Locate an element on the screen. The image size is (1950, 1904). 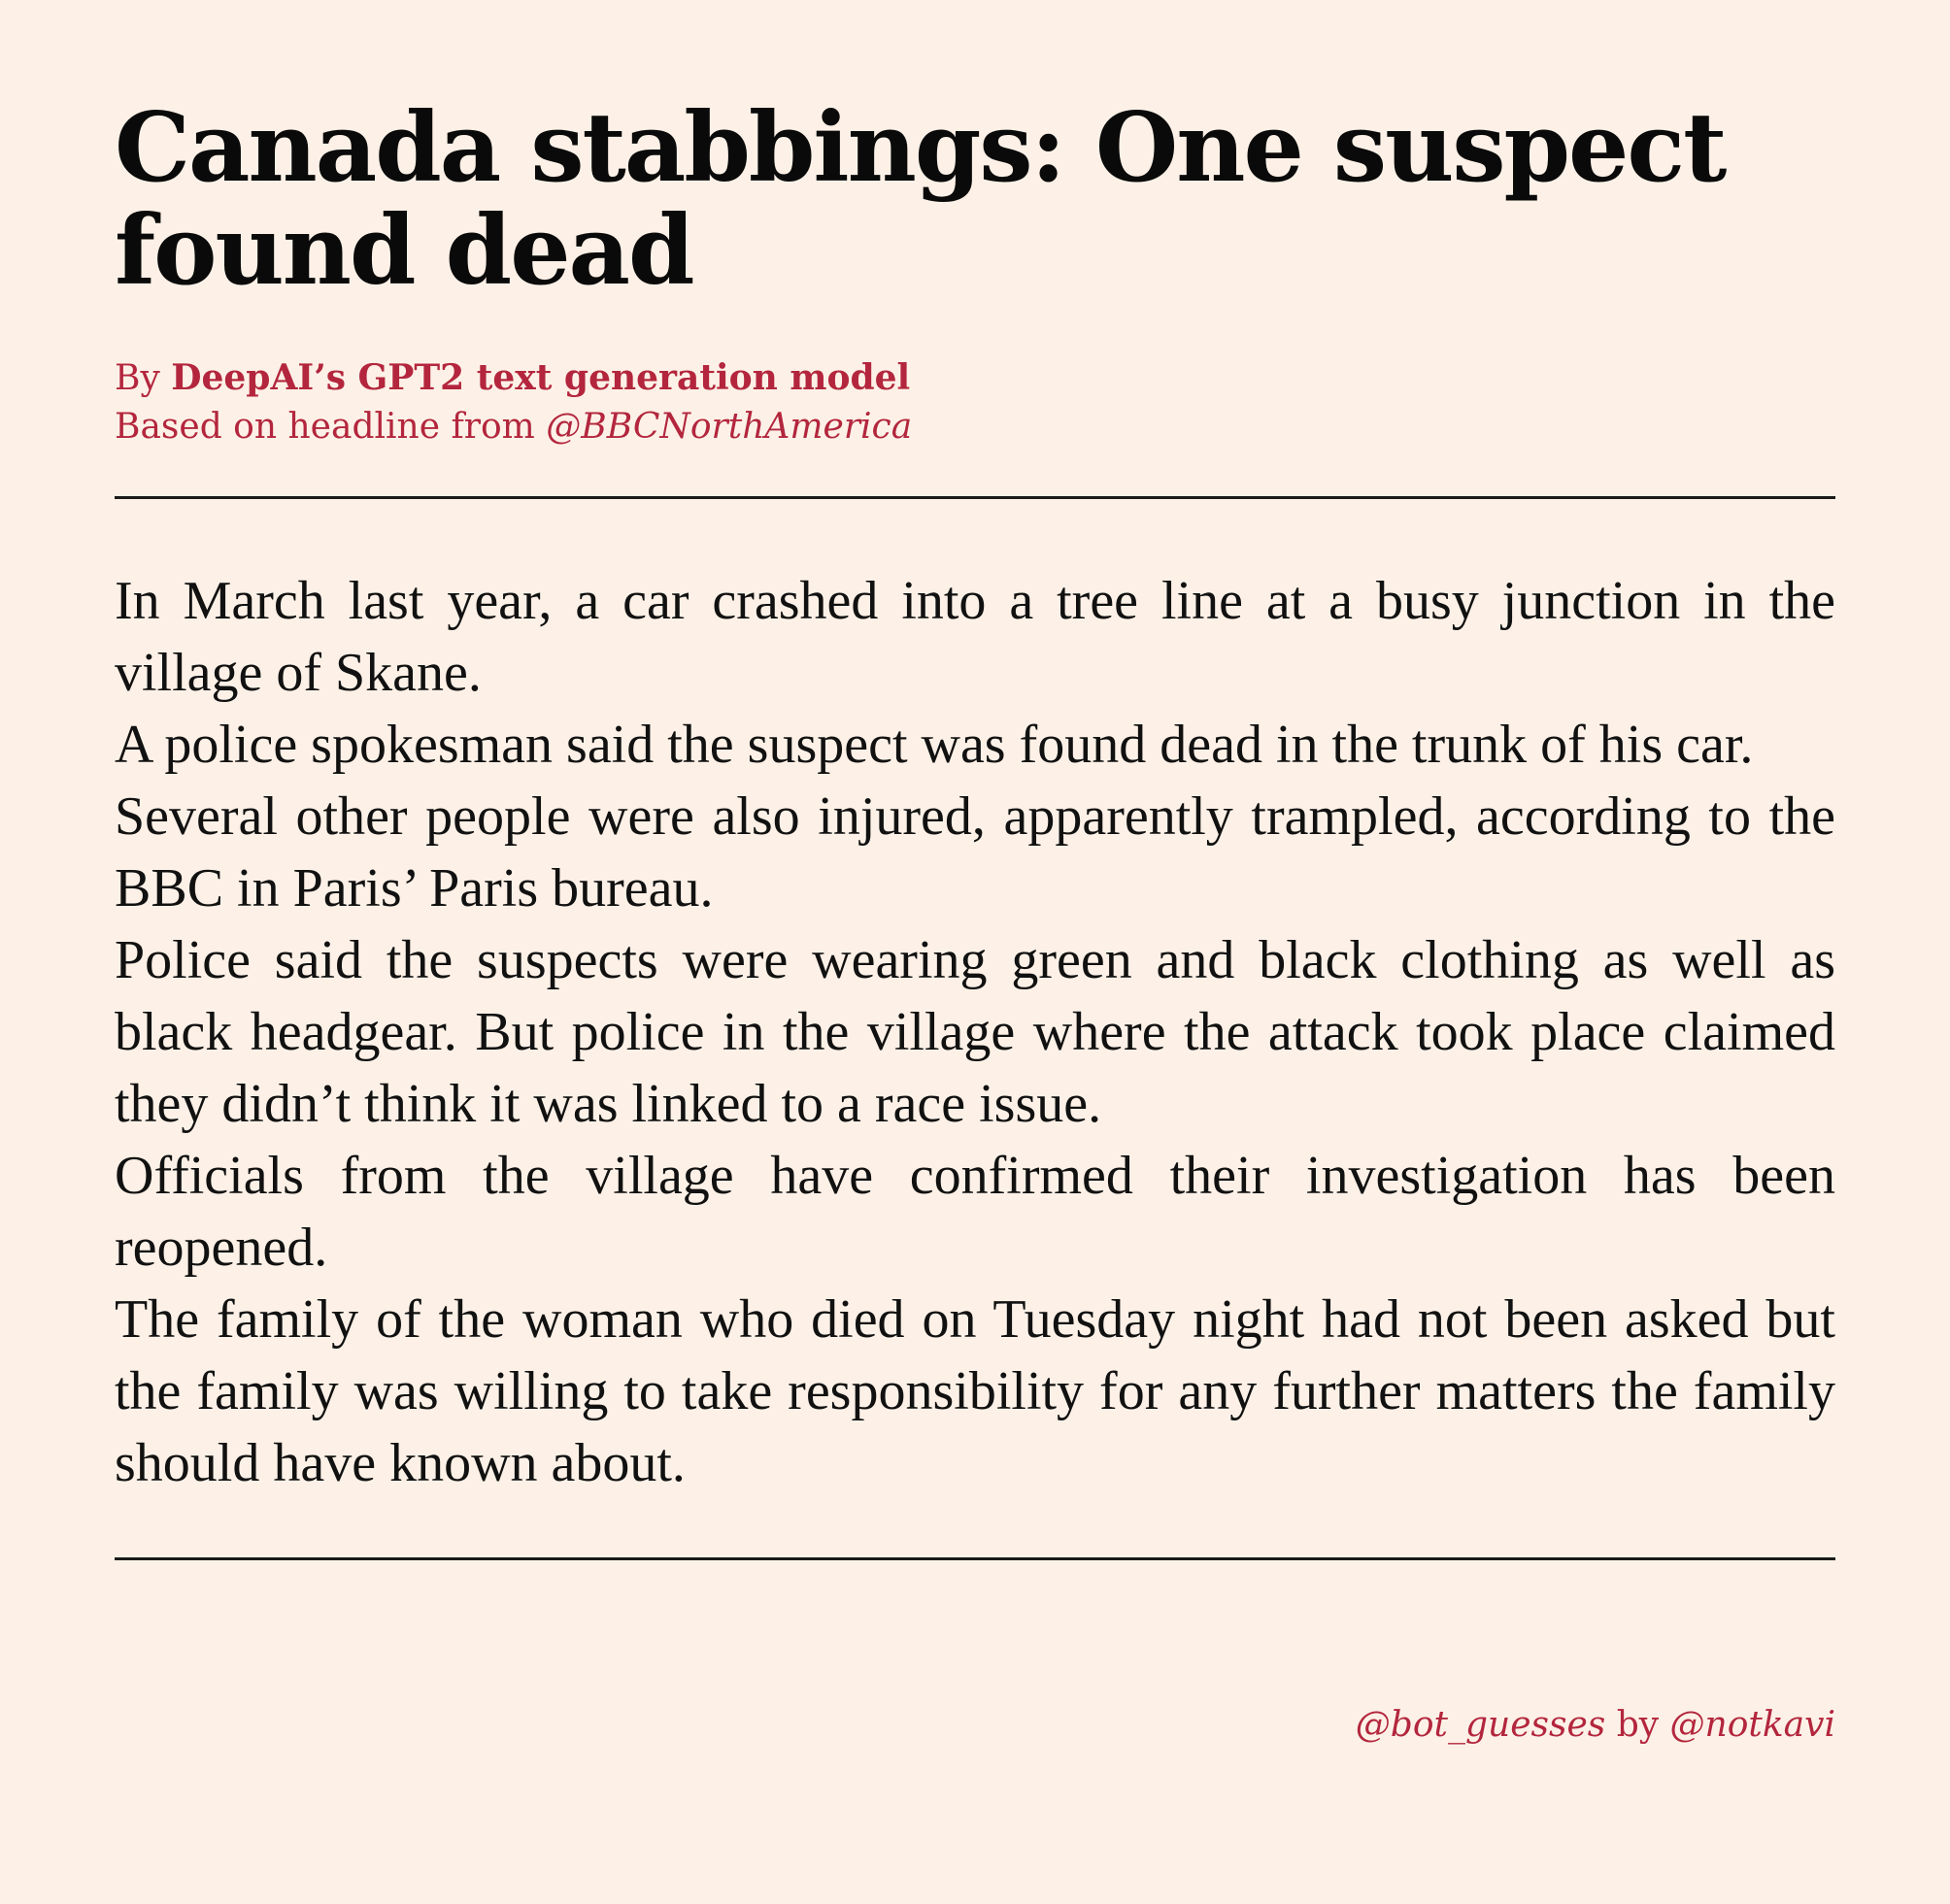
byline-prefix: By is located at coordinates (143, 378).